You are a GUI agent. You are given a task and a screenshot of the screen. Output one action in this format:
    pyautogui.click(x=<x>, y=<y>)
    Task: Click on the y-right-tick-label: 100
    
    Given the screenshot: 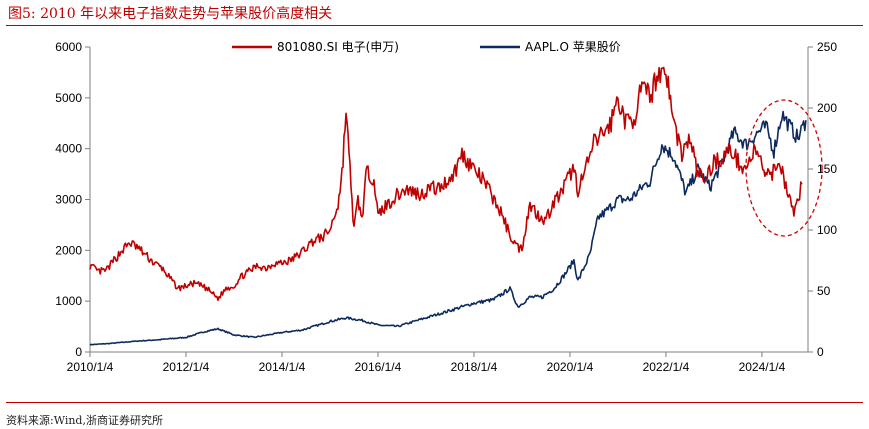 What is the action you would take?
    pyautogui.click(x=827, y=230)
    